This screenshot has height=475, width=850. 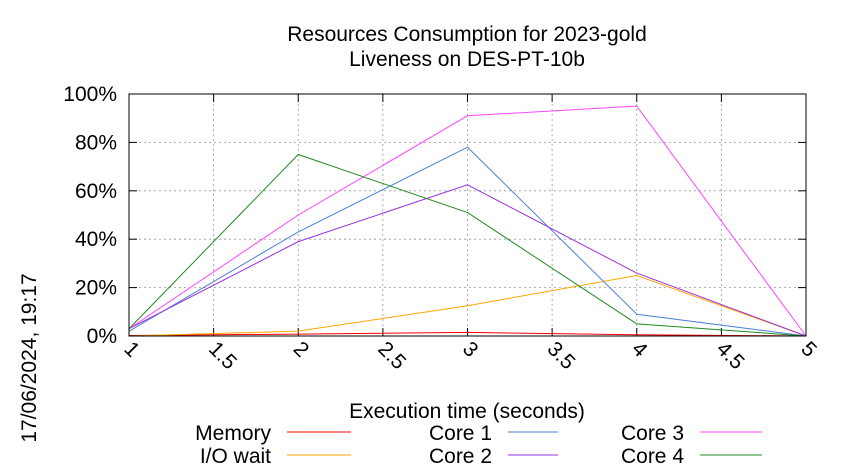 I want to click on y-tick-label: 40%, so click(x=96, y=239).